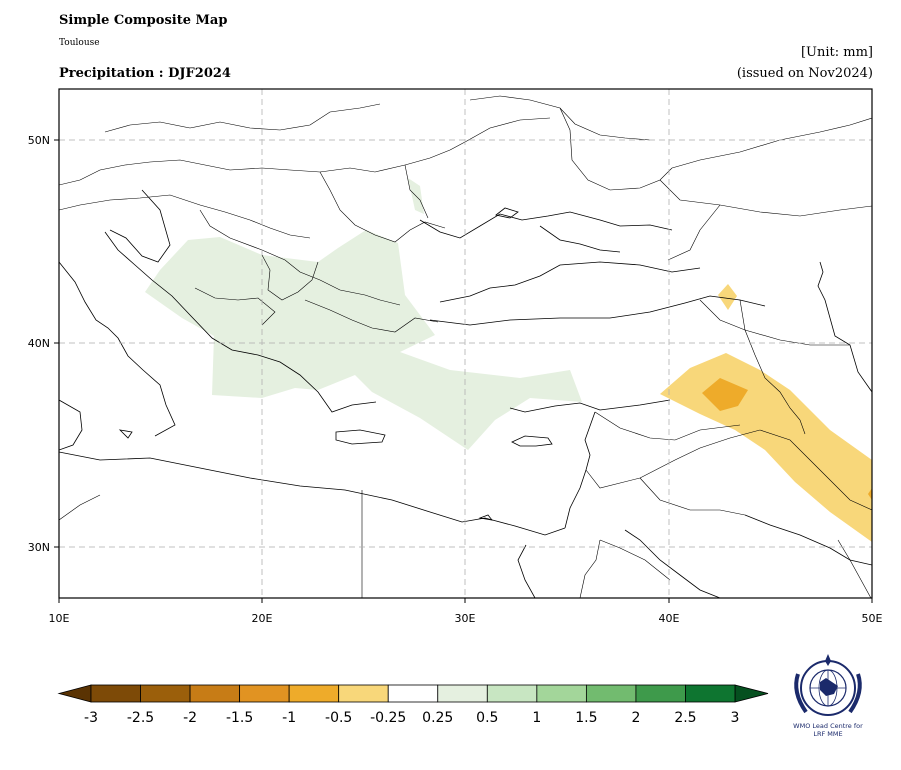 This screenshot has height=770, width=901. What do you see at coordinates (836, 52) in the screenshot?
I see `unit-label: [Unit: mm]` at bounding box center [836, 52].